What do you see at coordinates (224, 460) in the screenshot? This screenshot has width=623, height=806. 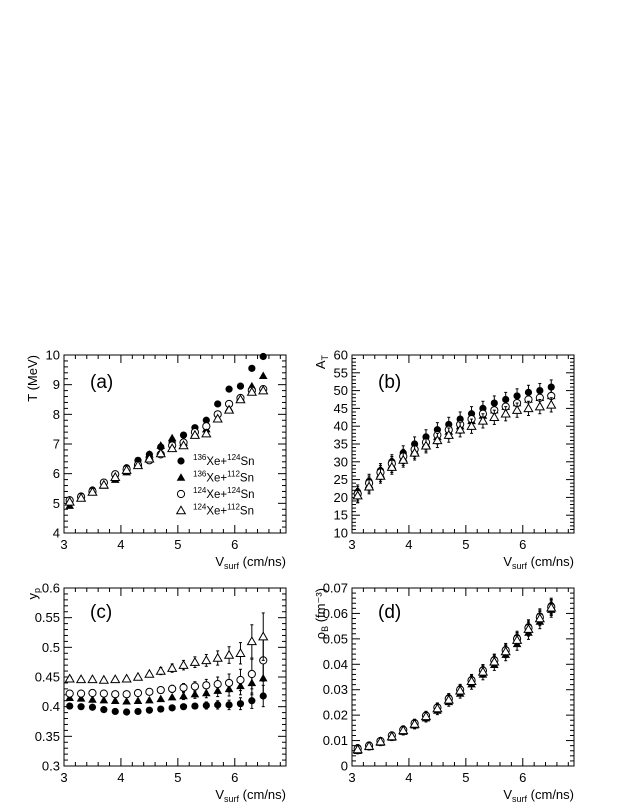 I see `legend-label: 136Xe+124Sn` at bounding box center [224, 460].